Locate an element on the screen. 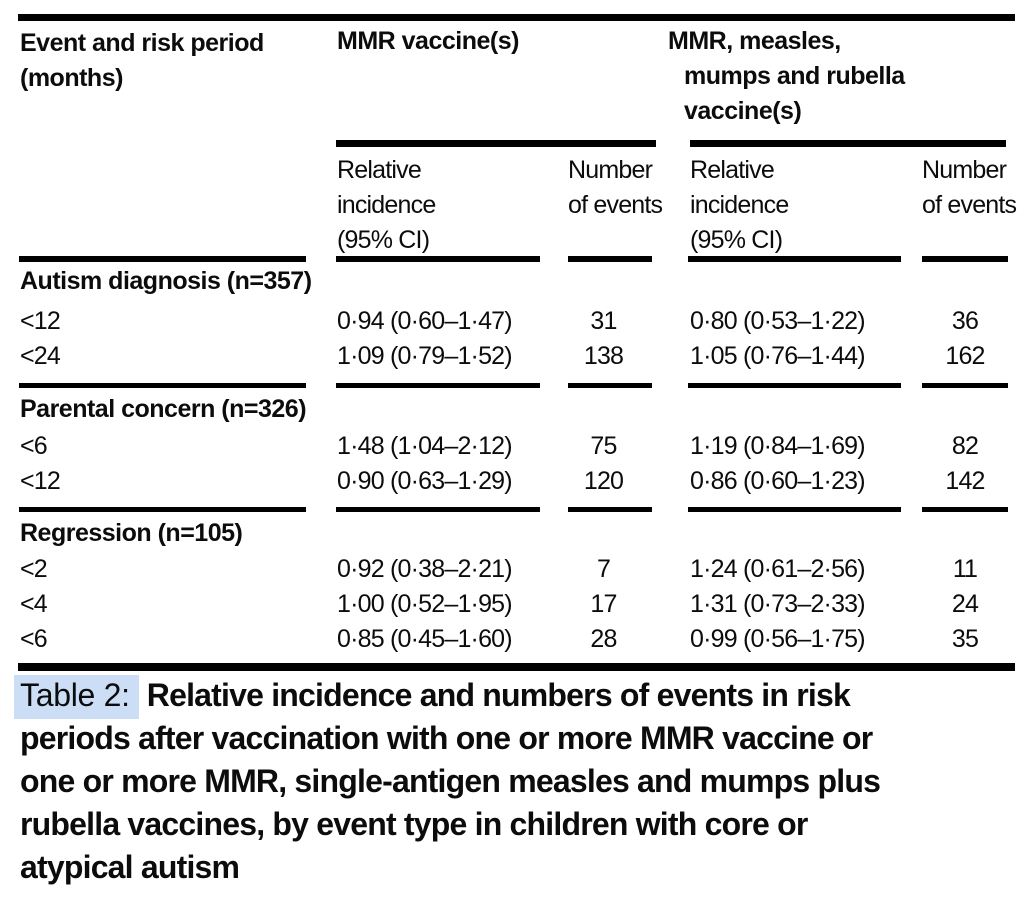 The height and width of the screenshot is (915, 1033). row-ri-mmr: 1·48 (1·04–2·12) is located at coordinates (425, 446).